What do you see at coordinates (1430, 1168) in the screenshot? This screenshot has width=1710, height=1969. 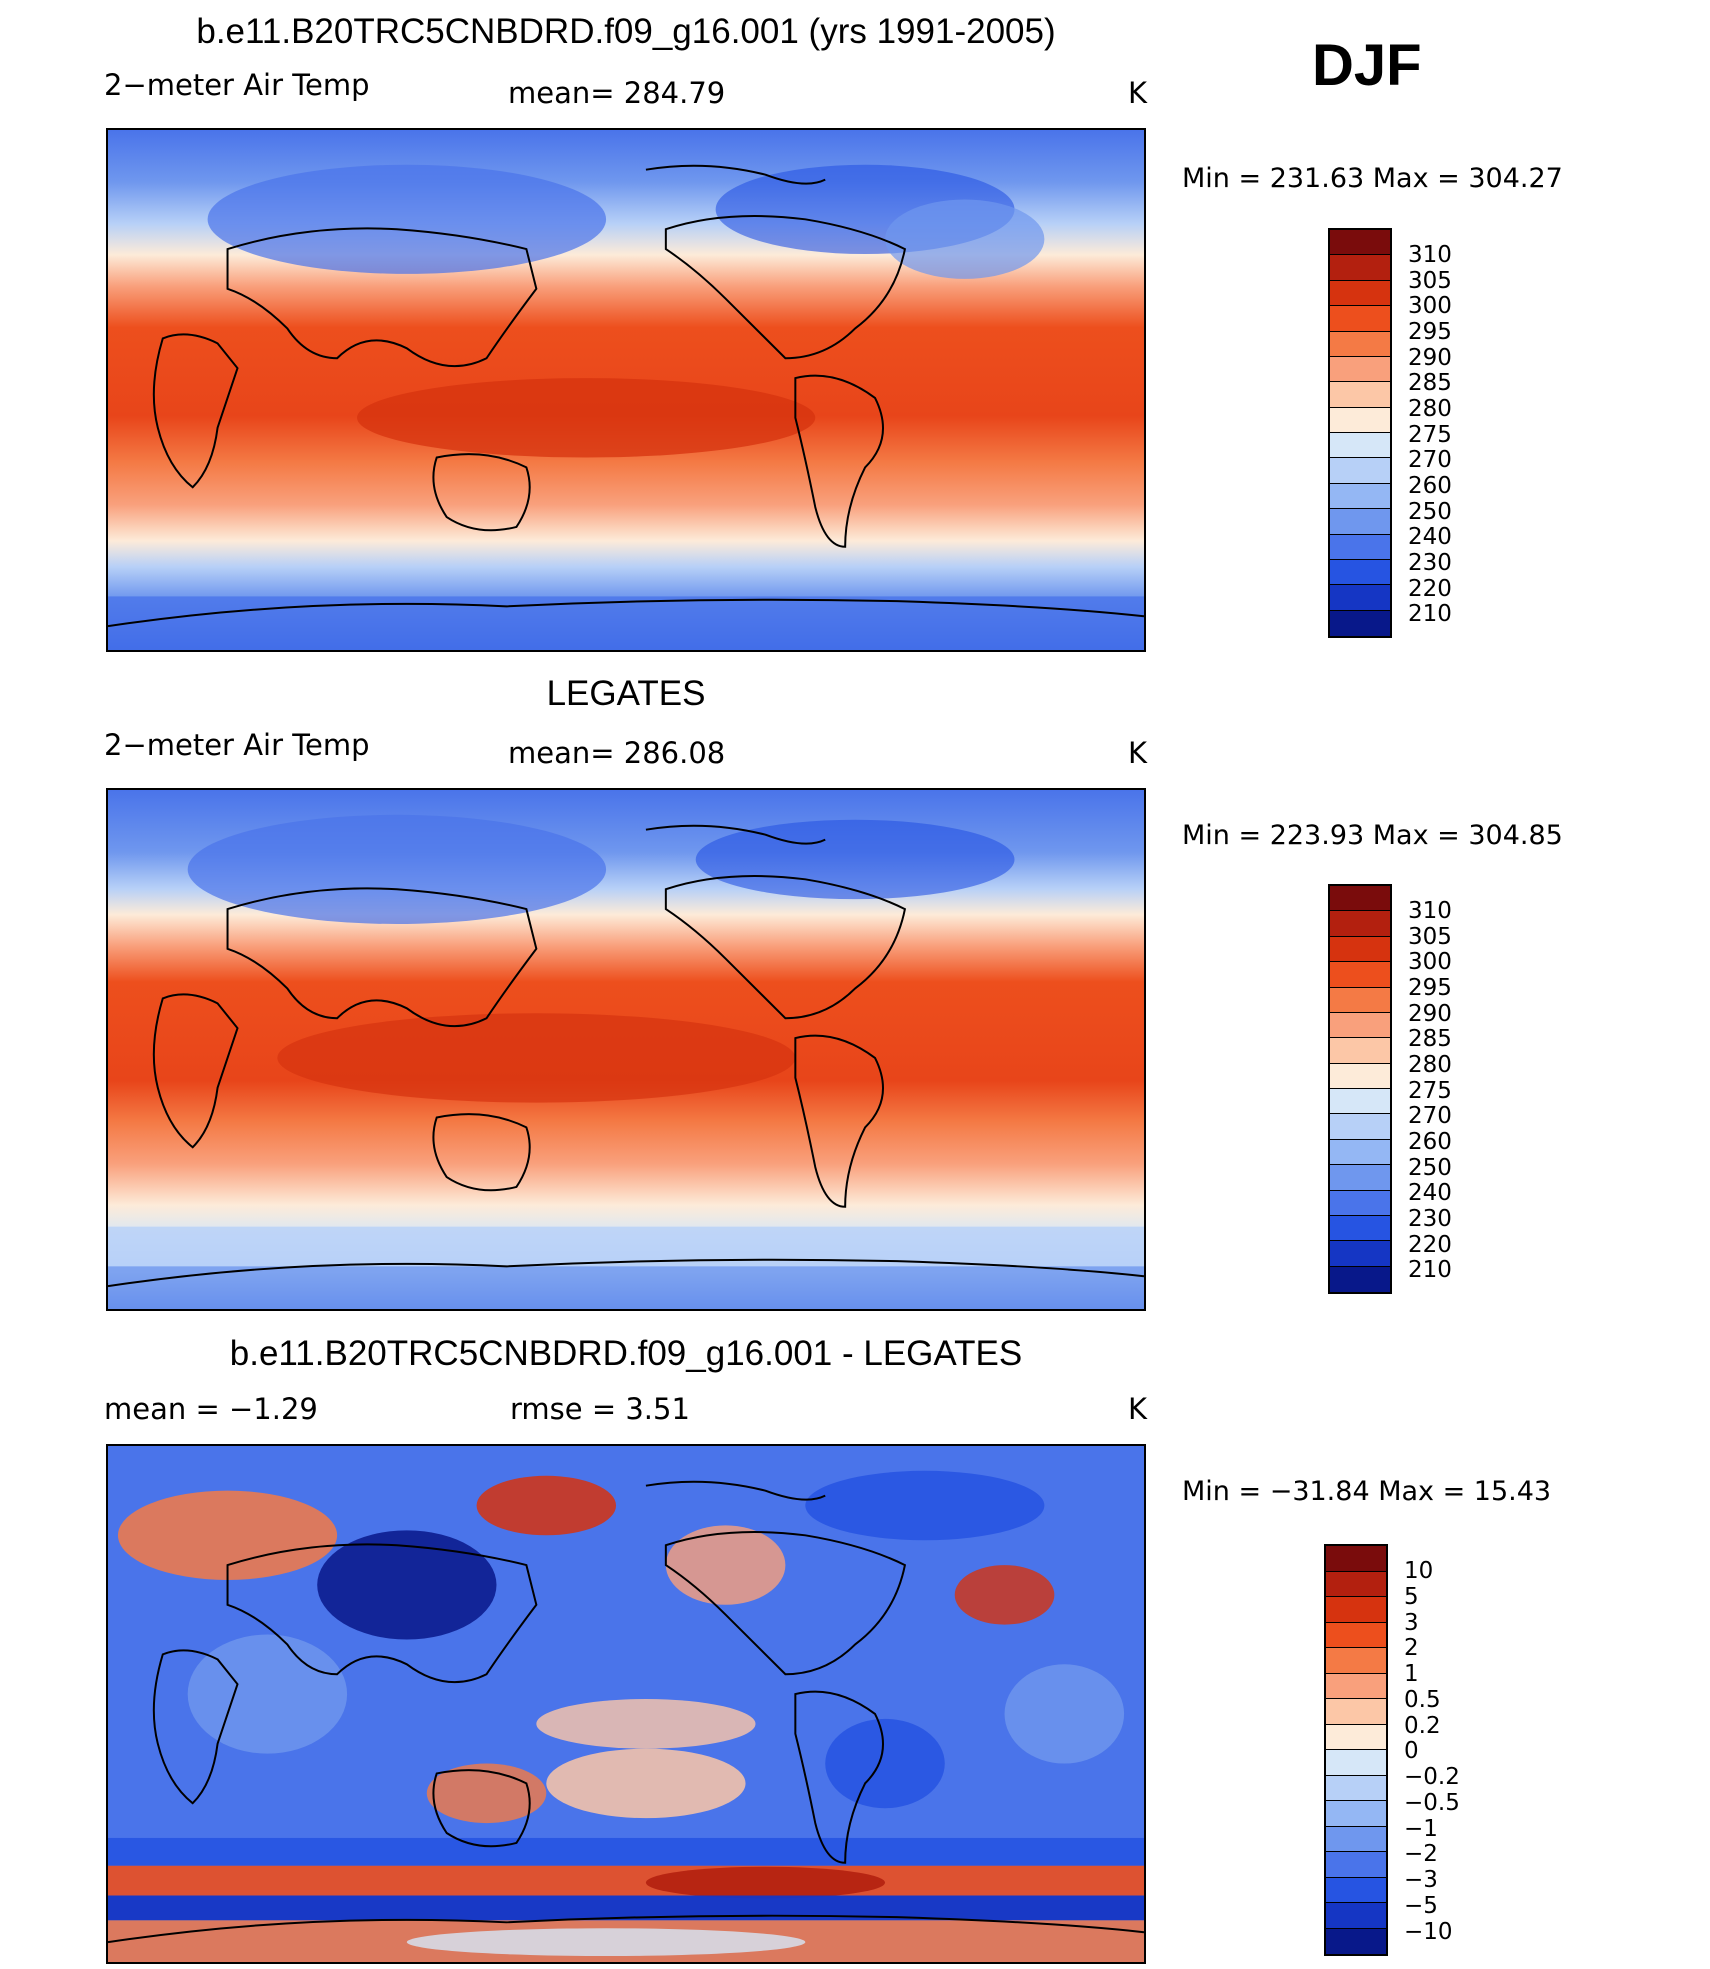 I see `colorbar-tick-label: 250` at bounding box center [1430, 1168].